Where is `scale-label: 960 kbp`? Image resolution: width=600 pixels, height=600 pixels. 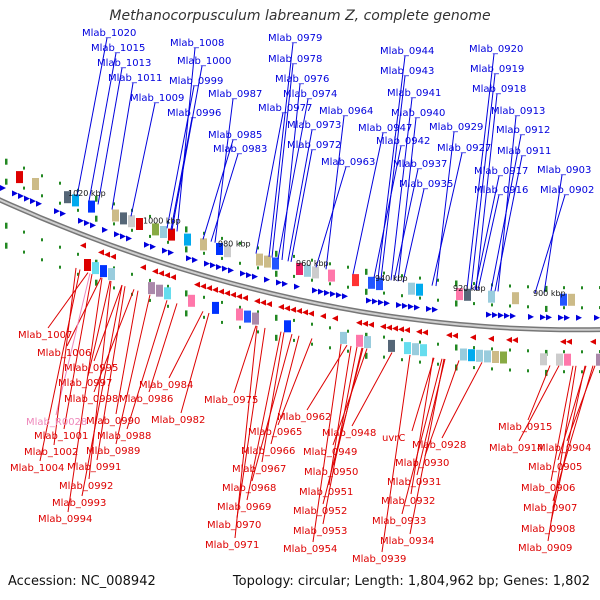
scale-label: 960 kbp is located at coordinates (312, 263).